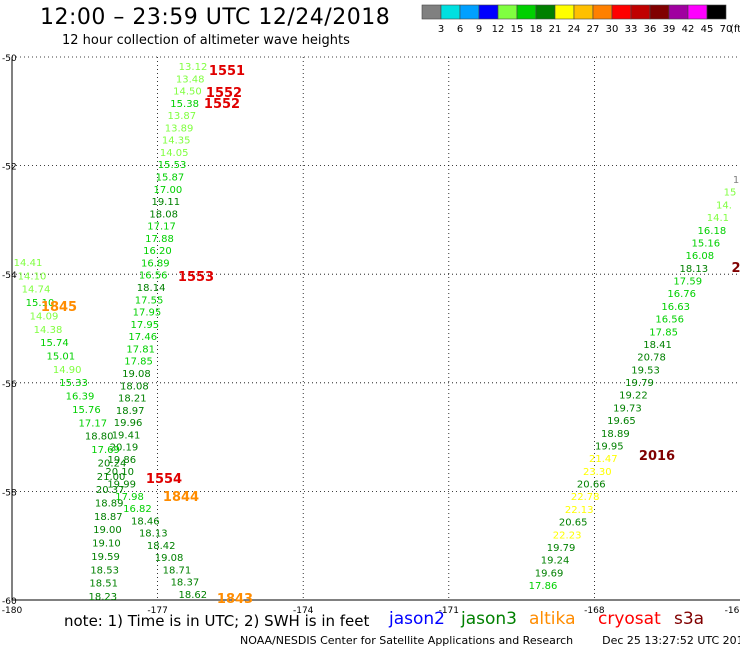  I want to click on track-c-value: 19.95, so click(609, 446).